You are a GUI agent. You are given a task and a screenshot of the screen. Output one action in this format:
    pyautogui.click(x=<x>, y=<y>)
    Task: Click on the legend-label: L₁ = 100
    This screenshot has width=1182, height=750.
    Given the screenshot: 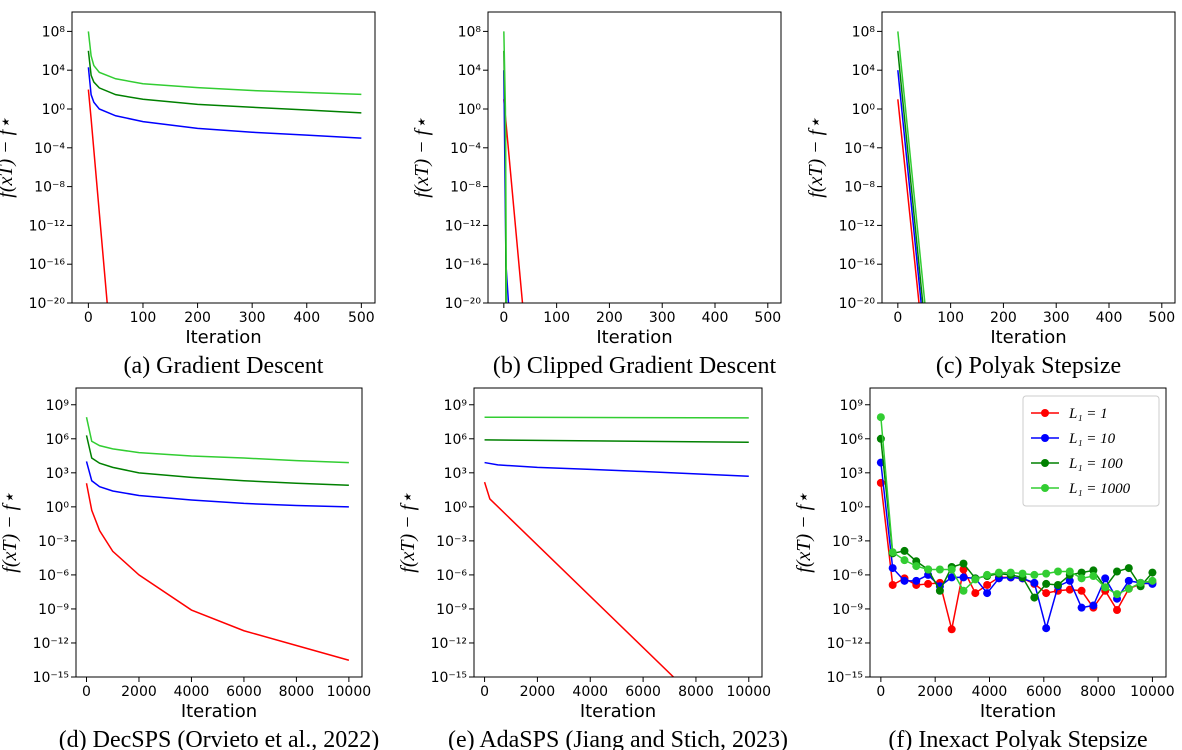 What is the action you would take?
    pyautogui.click(x=1095, y=464)
    